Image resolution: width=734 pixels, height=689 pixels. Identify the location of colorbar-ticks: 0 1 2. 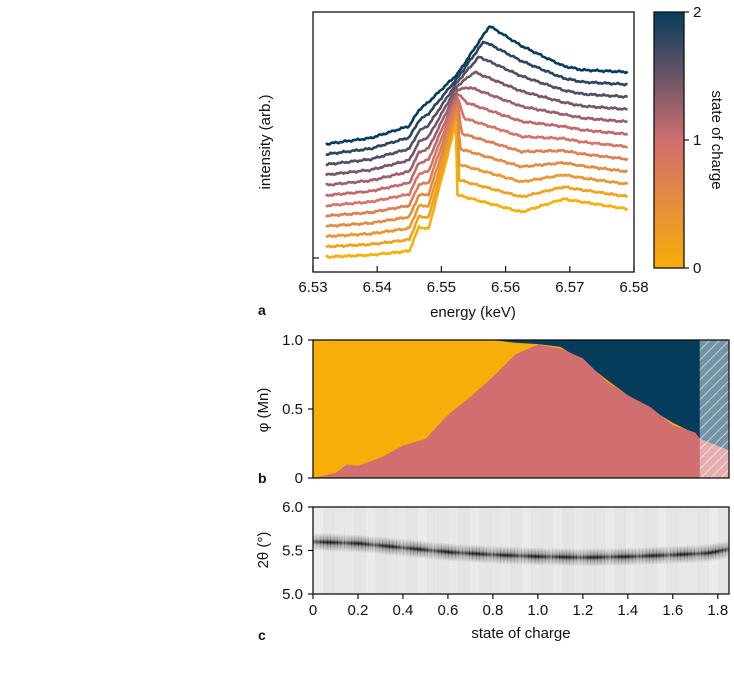
(692, 140).